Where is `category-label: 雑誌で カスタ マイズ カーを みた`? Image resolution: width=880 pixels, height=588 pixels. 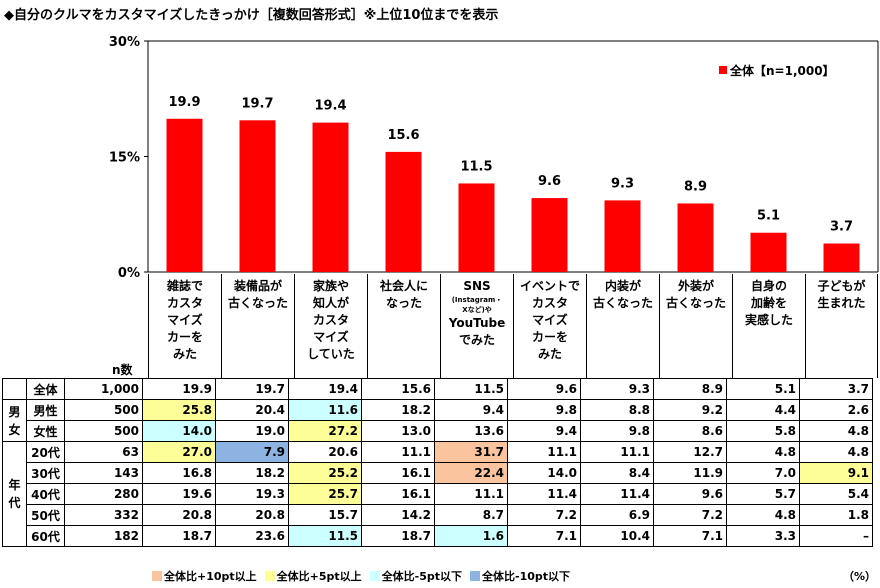 category-label: 雑誌で カスタ マイズ カーを みた is located at coordinates (184, 326).